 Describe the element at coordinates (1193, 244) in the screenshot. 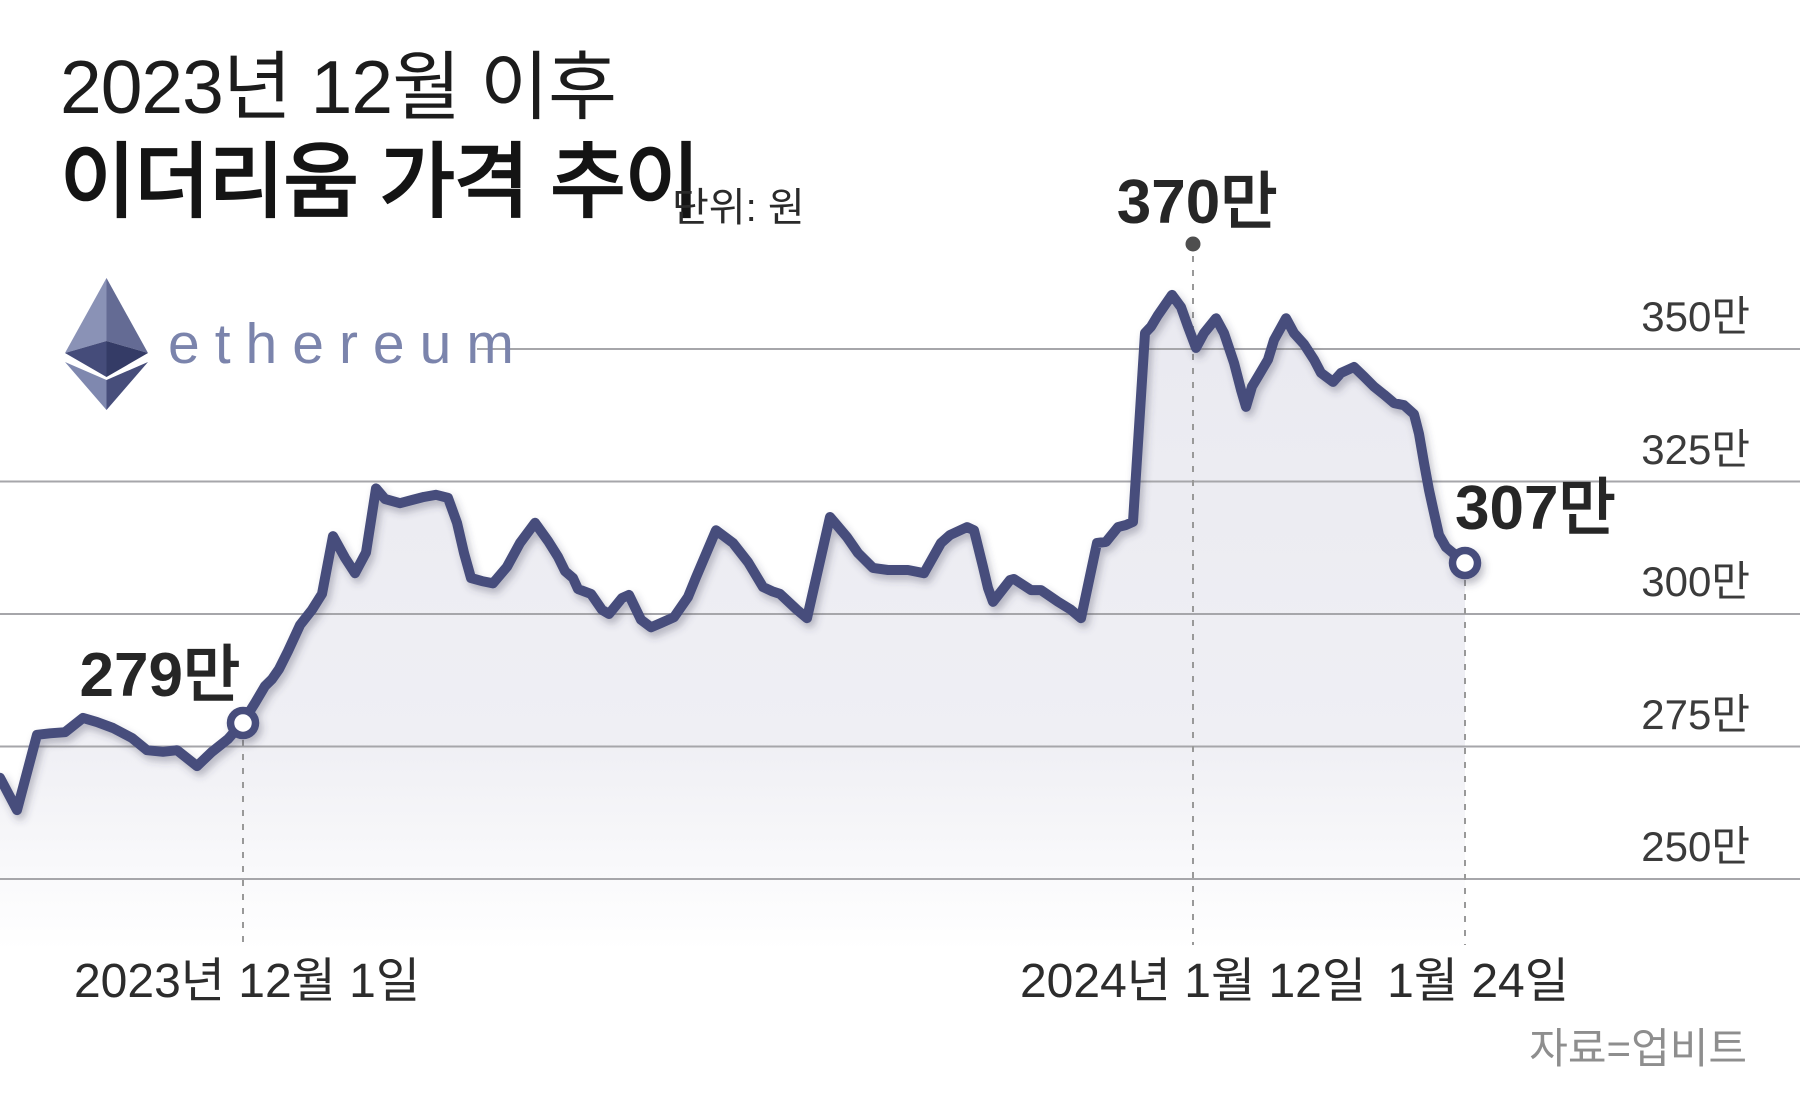

I see `peak-dot-marker` at that location.